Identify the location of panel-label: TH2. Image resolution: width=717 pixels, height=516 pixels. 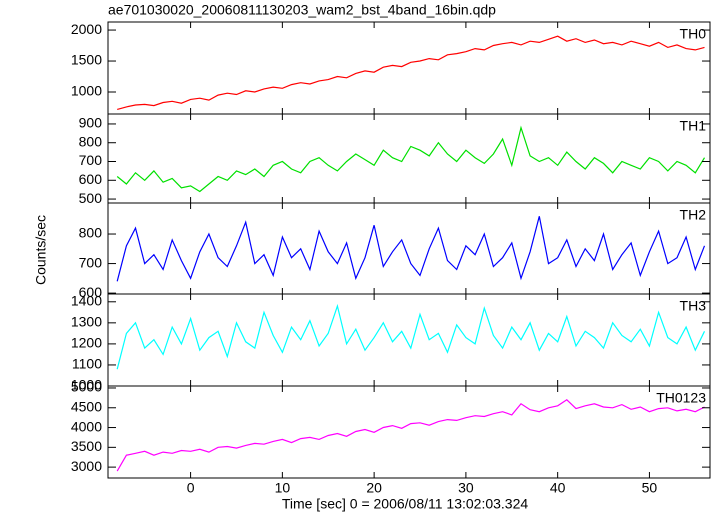
(693, 215).